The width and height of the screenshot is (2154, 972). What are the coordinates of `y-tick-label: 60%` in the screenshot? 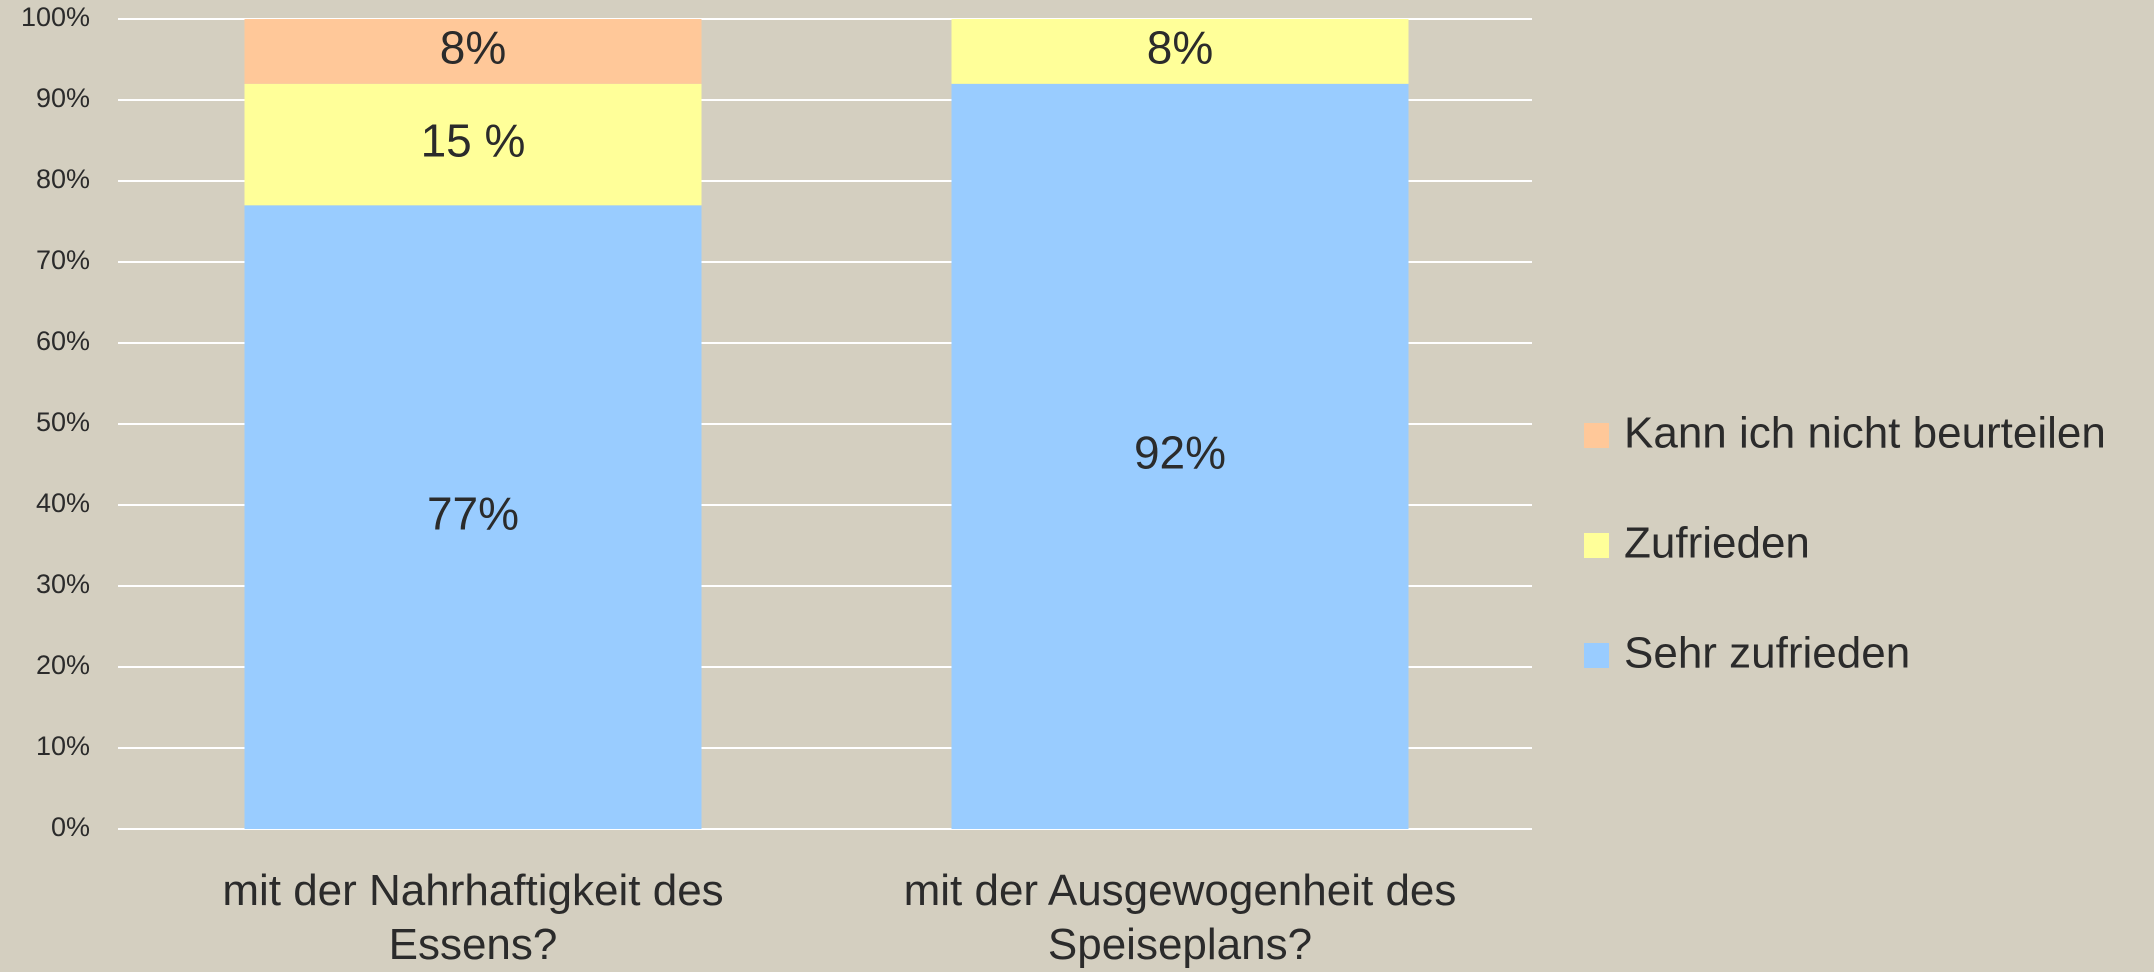 It's located at (63, 341).